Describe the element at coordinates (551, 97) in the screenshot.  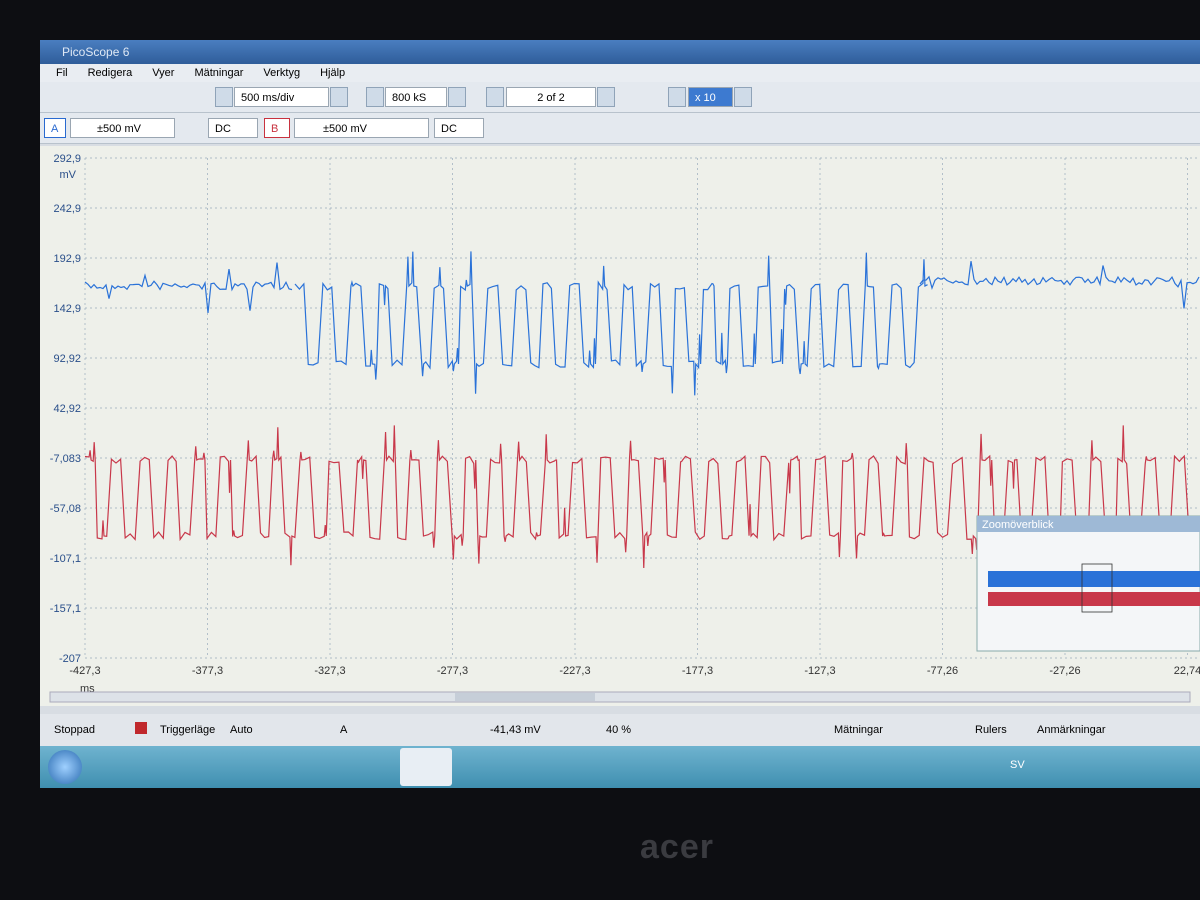
I see `buffer-field: 2 of 2` at that location.